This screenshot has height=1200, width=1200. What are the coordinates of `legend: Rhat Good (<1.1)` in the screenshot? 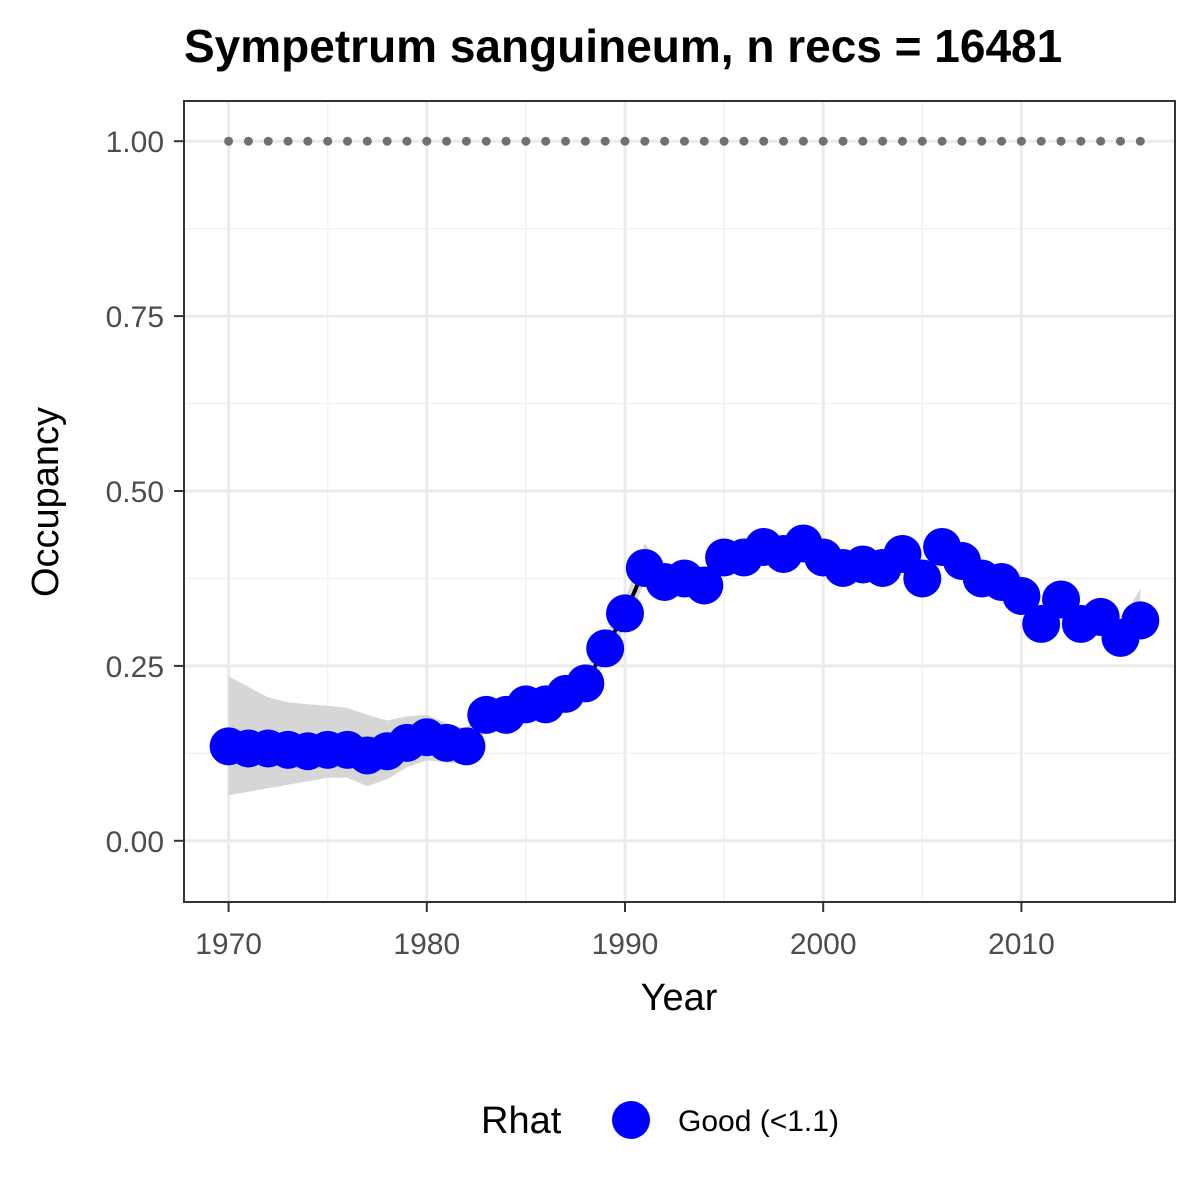 It's located at (660, 1121).